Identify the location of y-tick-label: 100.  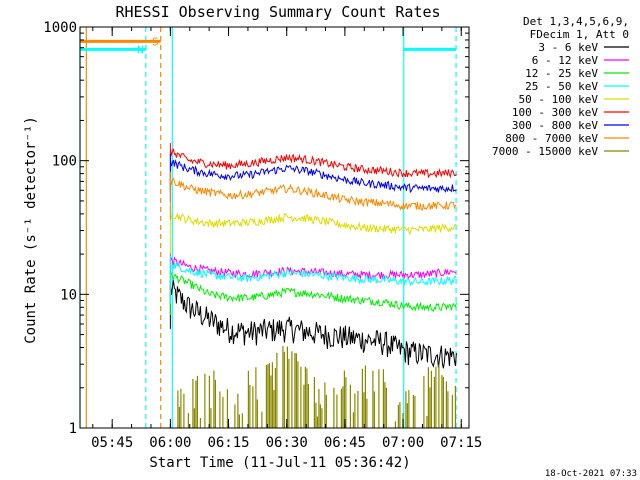
(64, 162).